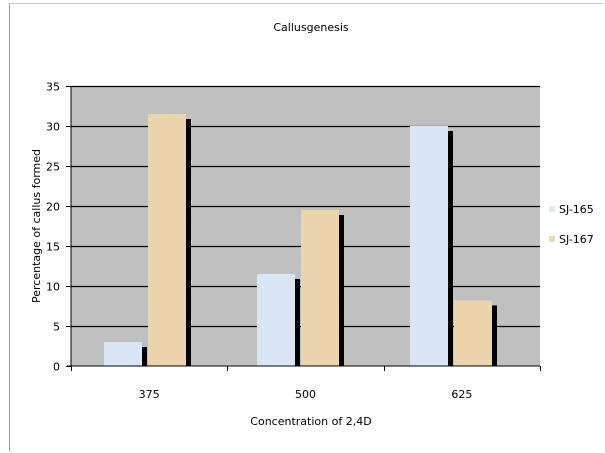  I want to click on x-tick-label: 500, so click(305, 394).